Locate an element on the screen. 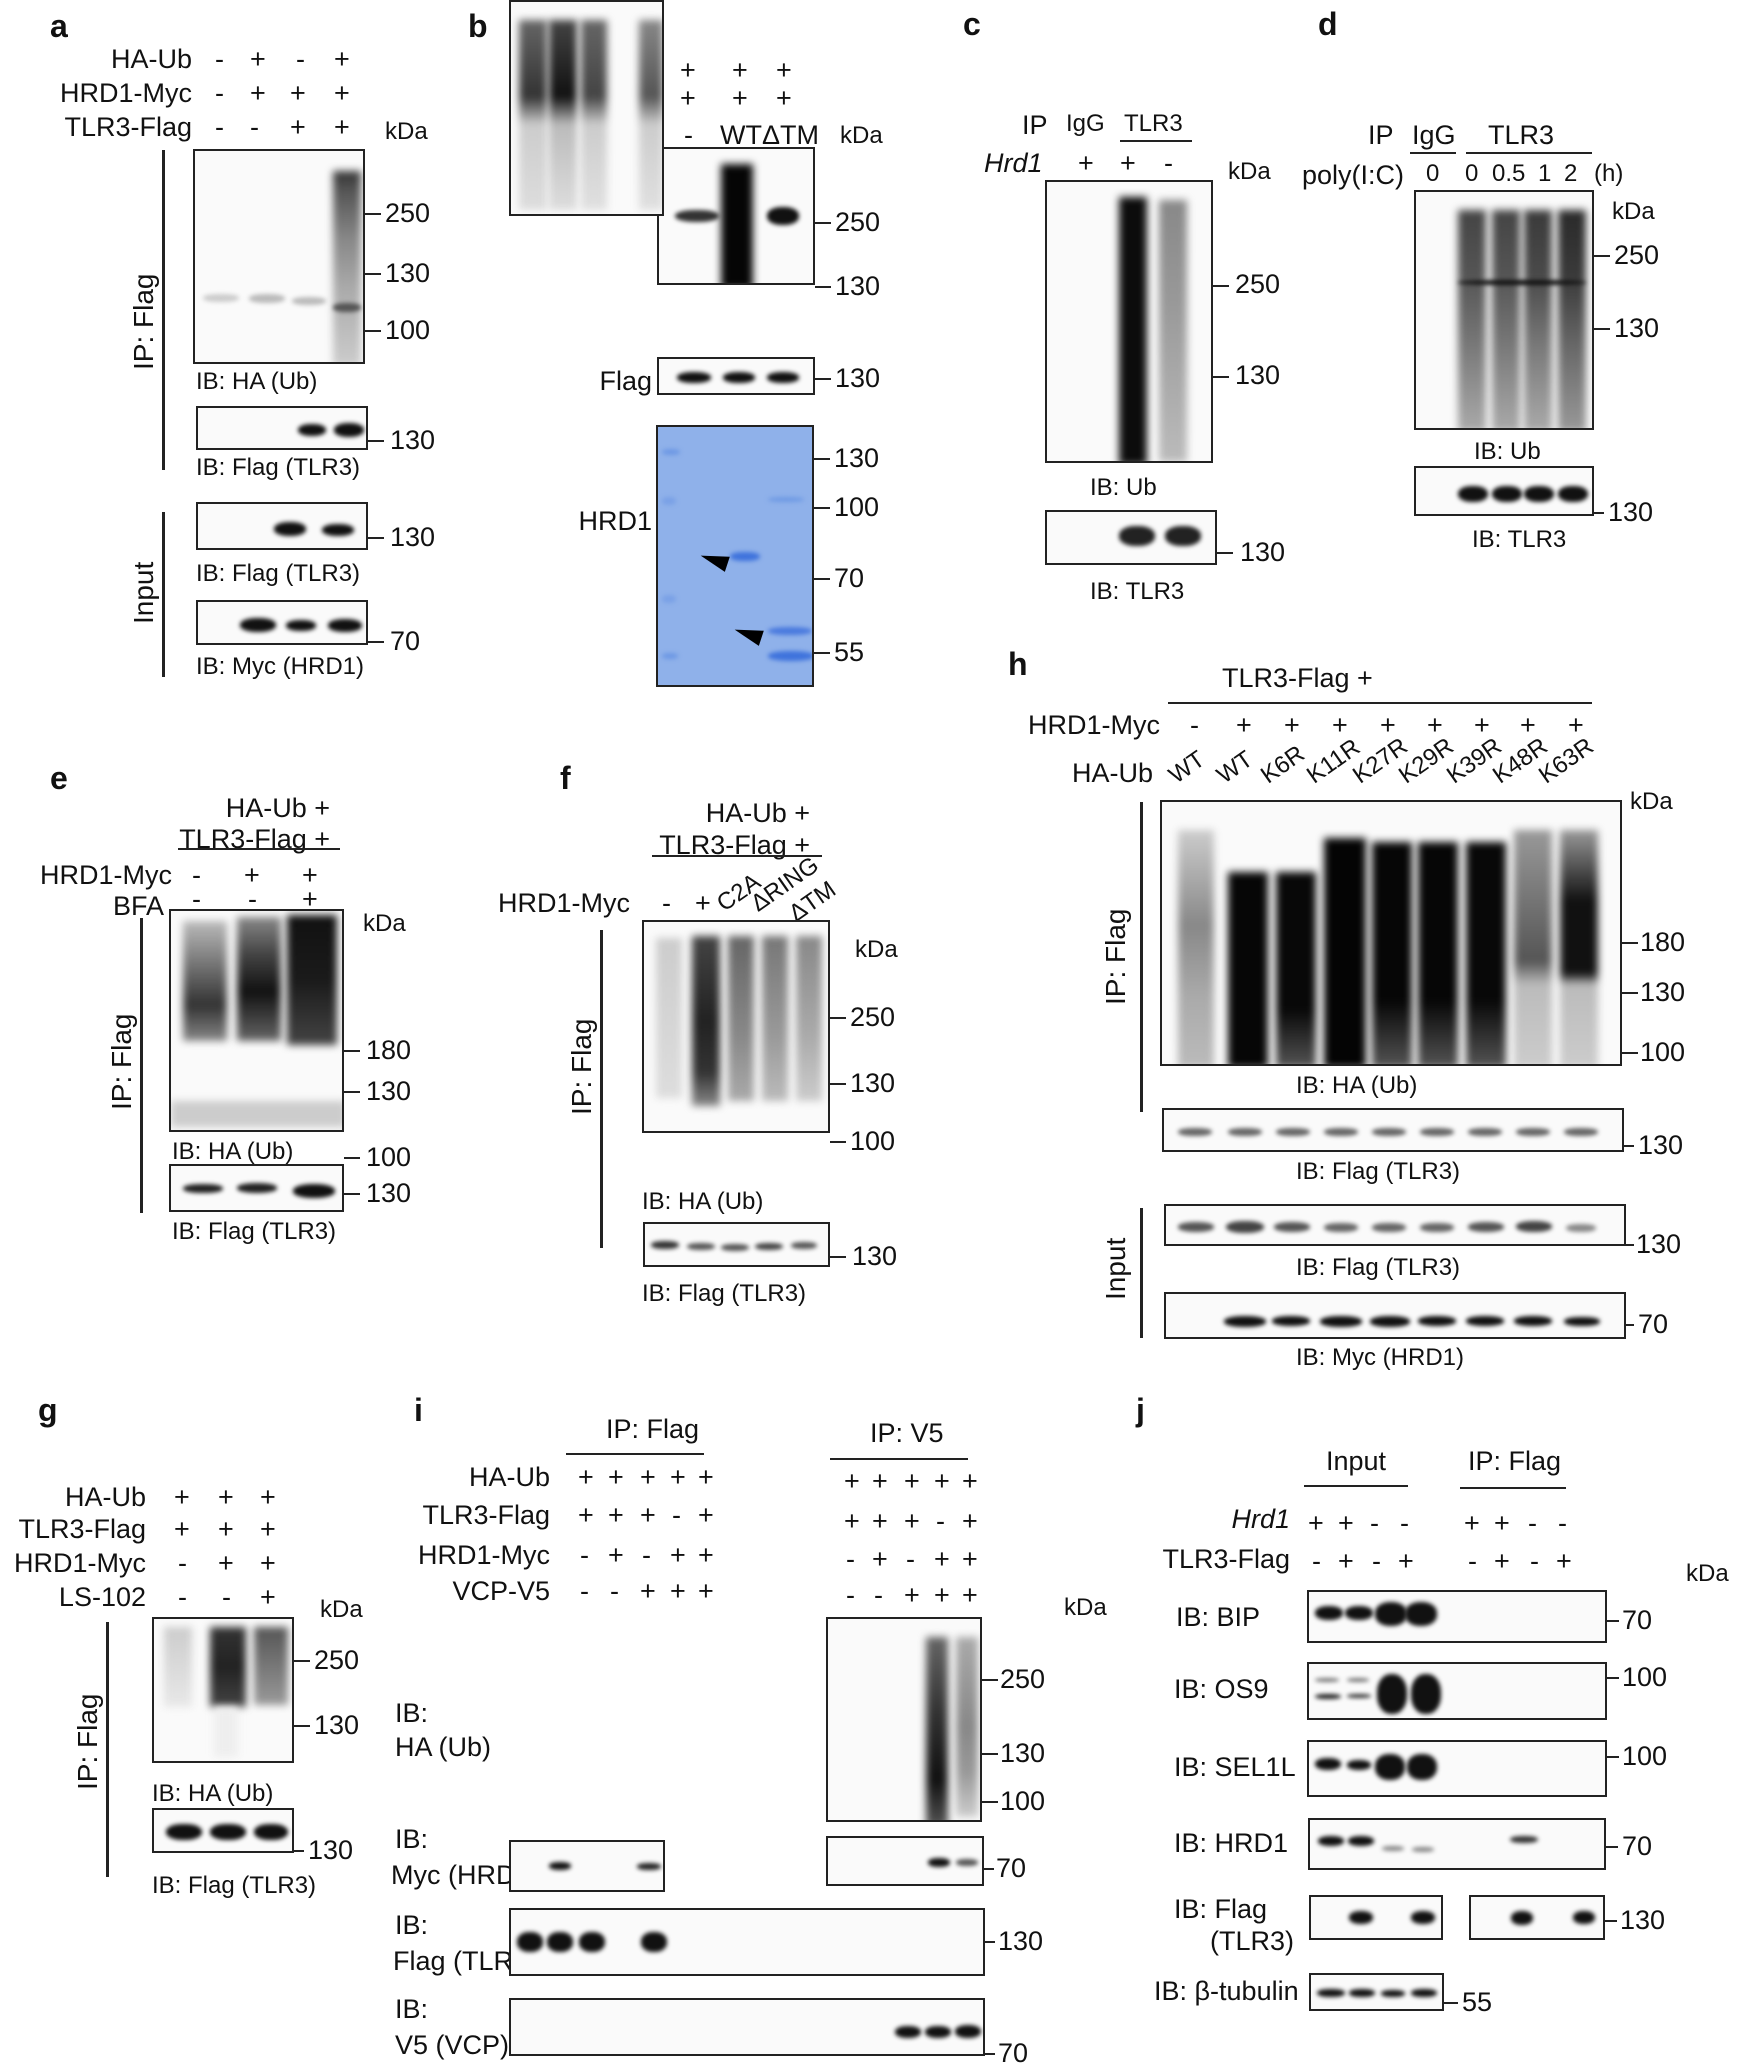 This screenshot has width=1750, height=2070. ib-label: IB: TLR3 is located at coordinates (1519, 539).